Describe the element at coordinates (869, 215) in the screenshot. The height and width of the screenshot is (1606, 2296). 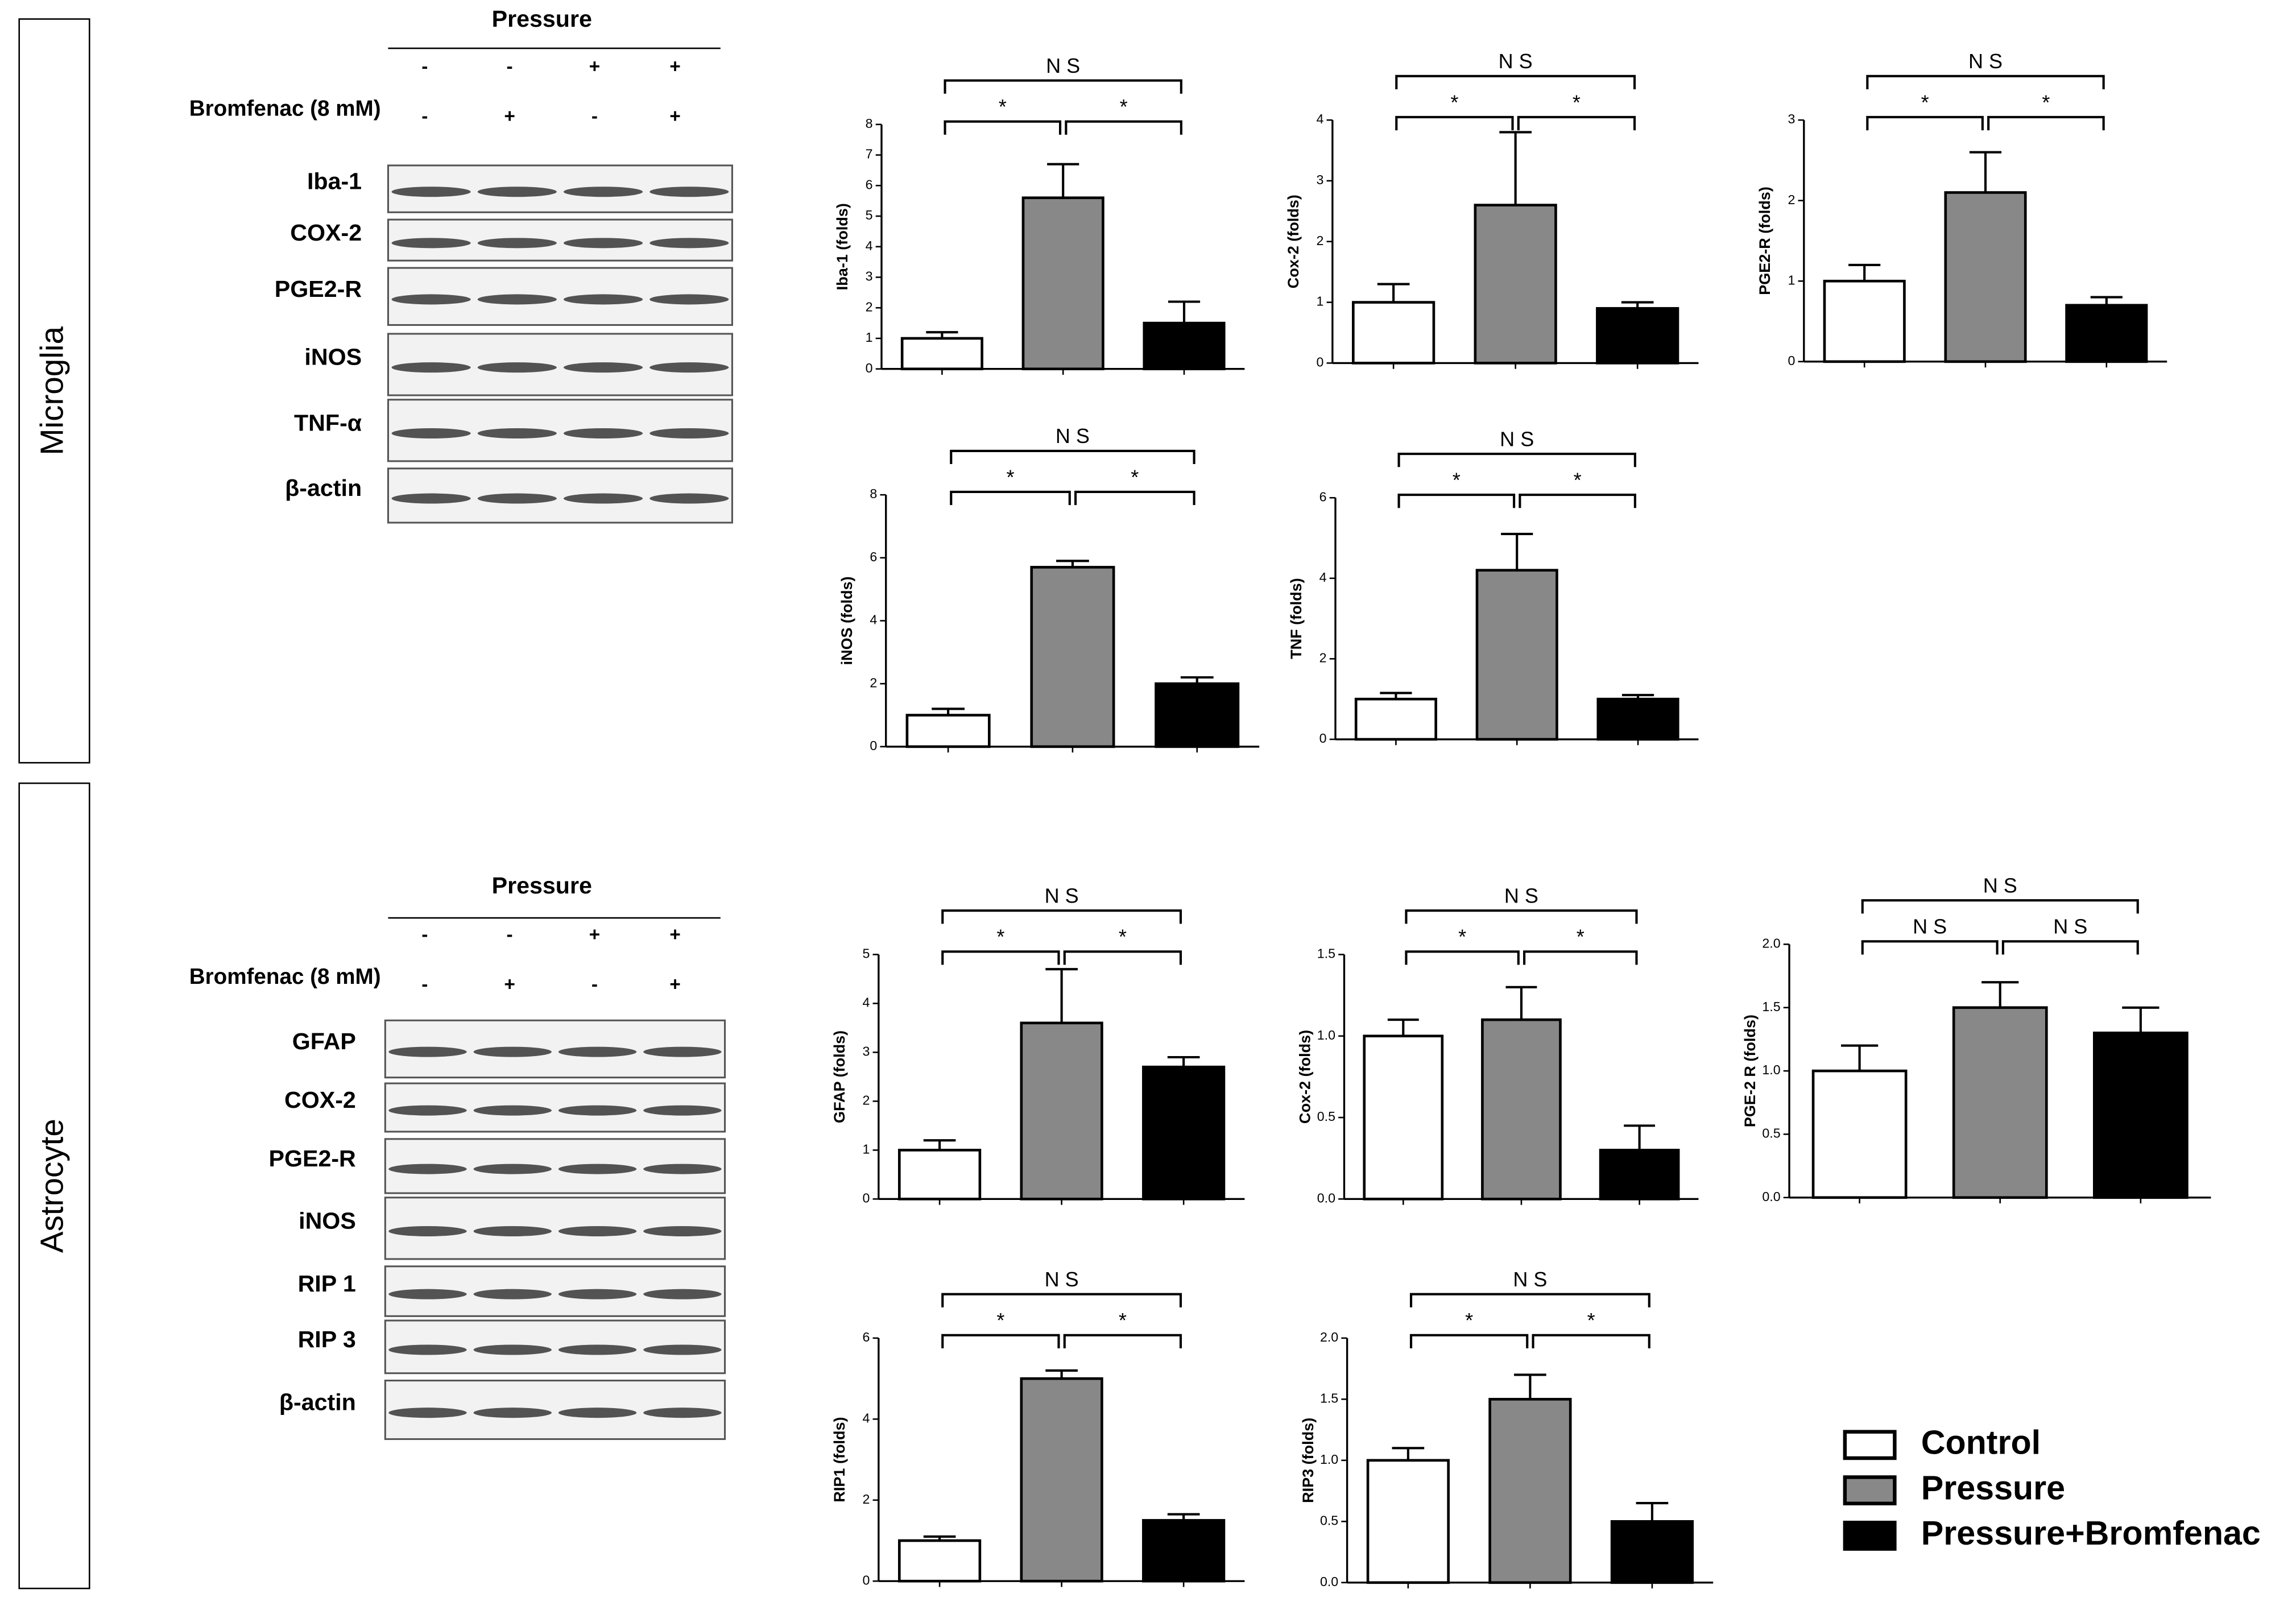
I see `y-tick-label: 5` at that location.